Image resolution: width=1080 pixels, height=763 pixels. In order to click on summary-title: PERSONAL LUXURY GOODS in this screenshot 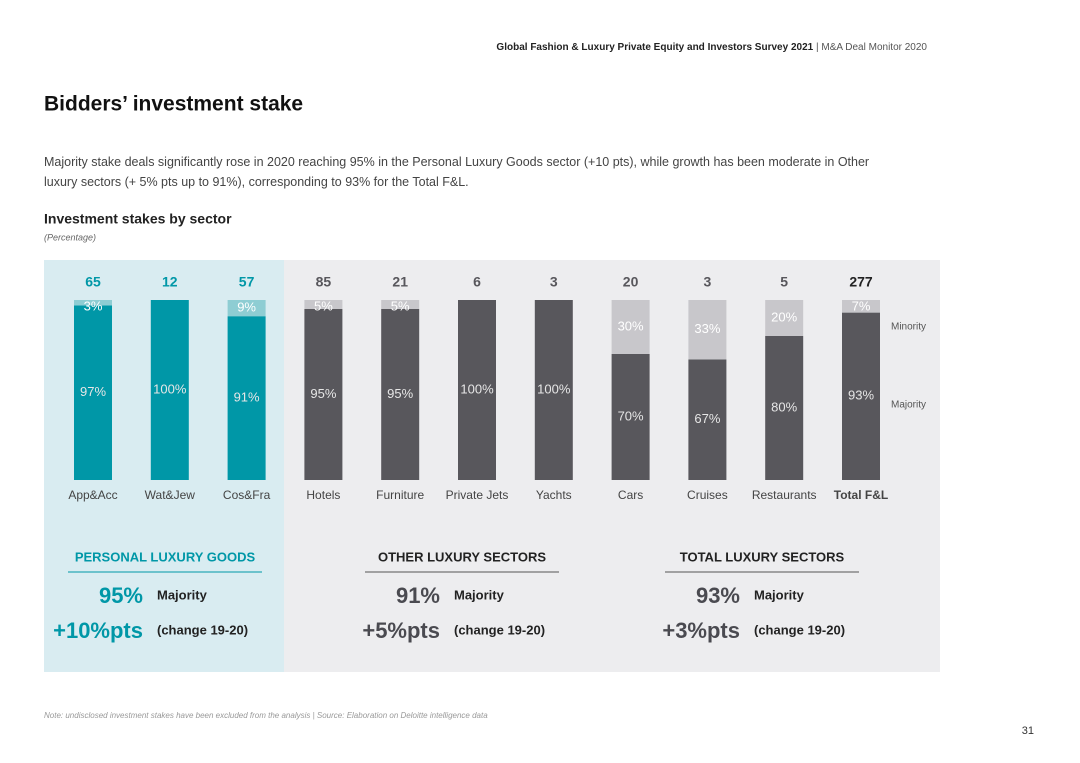, I will do `click(165, 556)`.